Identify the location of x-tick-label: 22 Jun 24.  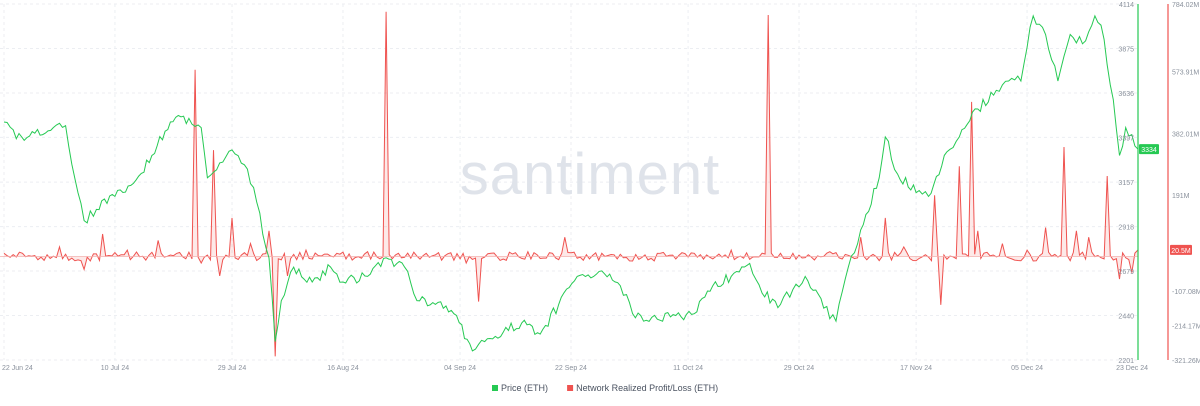
(17, 368).